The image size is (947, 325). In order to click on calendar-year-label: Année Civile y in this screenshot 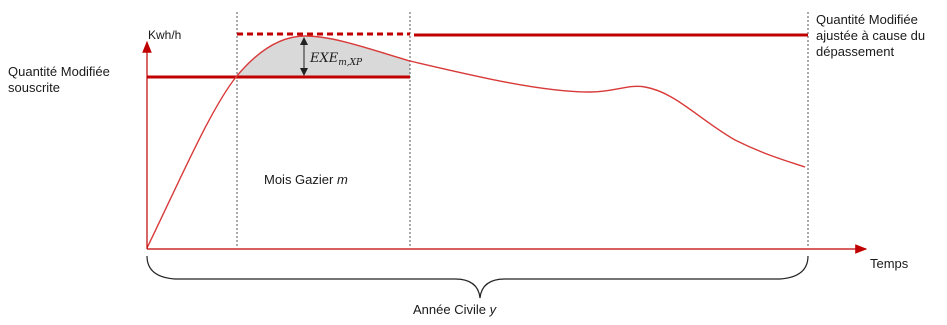, I will do `click(455, 309)`.